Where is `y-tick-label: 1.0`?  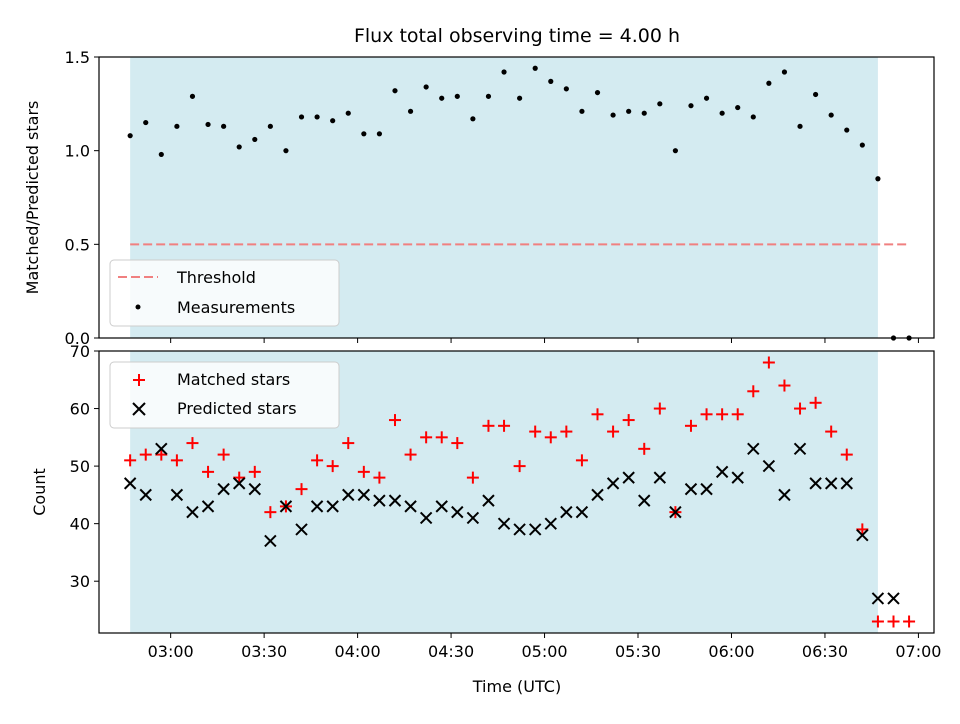
y-tick-label: 1.0 is located at coordinates (77, 151).